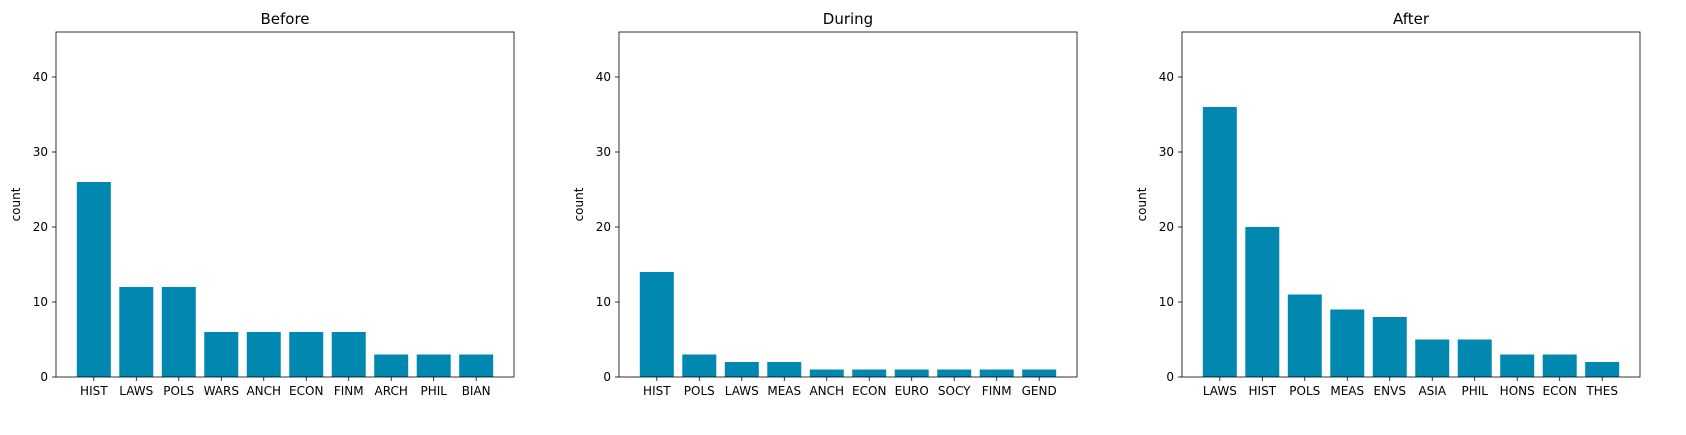 This screenshot has height=435, width=1686. I want to click on bar-hons, so click(1517, 365).